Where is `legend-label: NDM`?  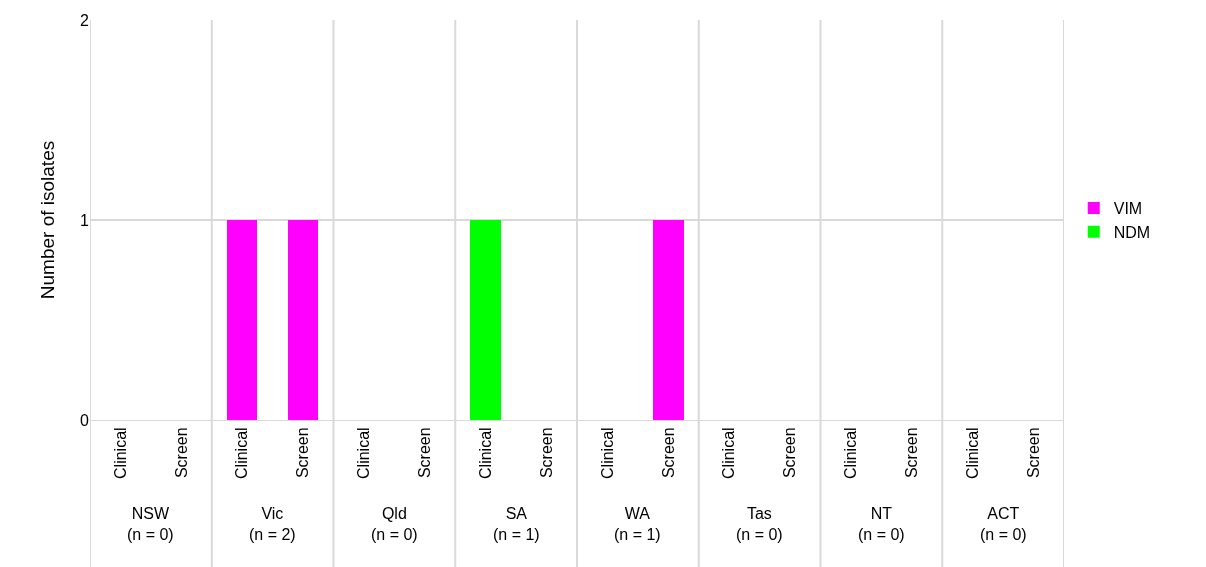 legend-label: NDM is located at coordinates (1132, 232).